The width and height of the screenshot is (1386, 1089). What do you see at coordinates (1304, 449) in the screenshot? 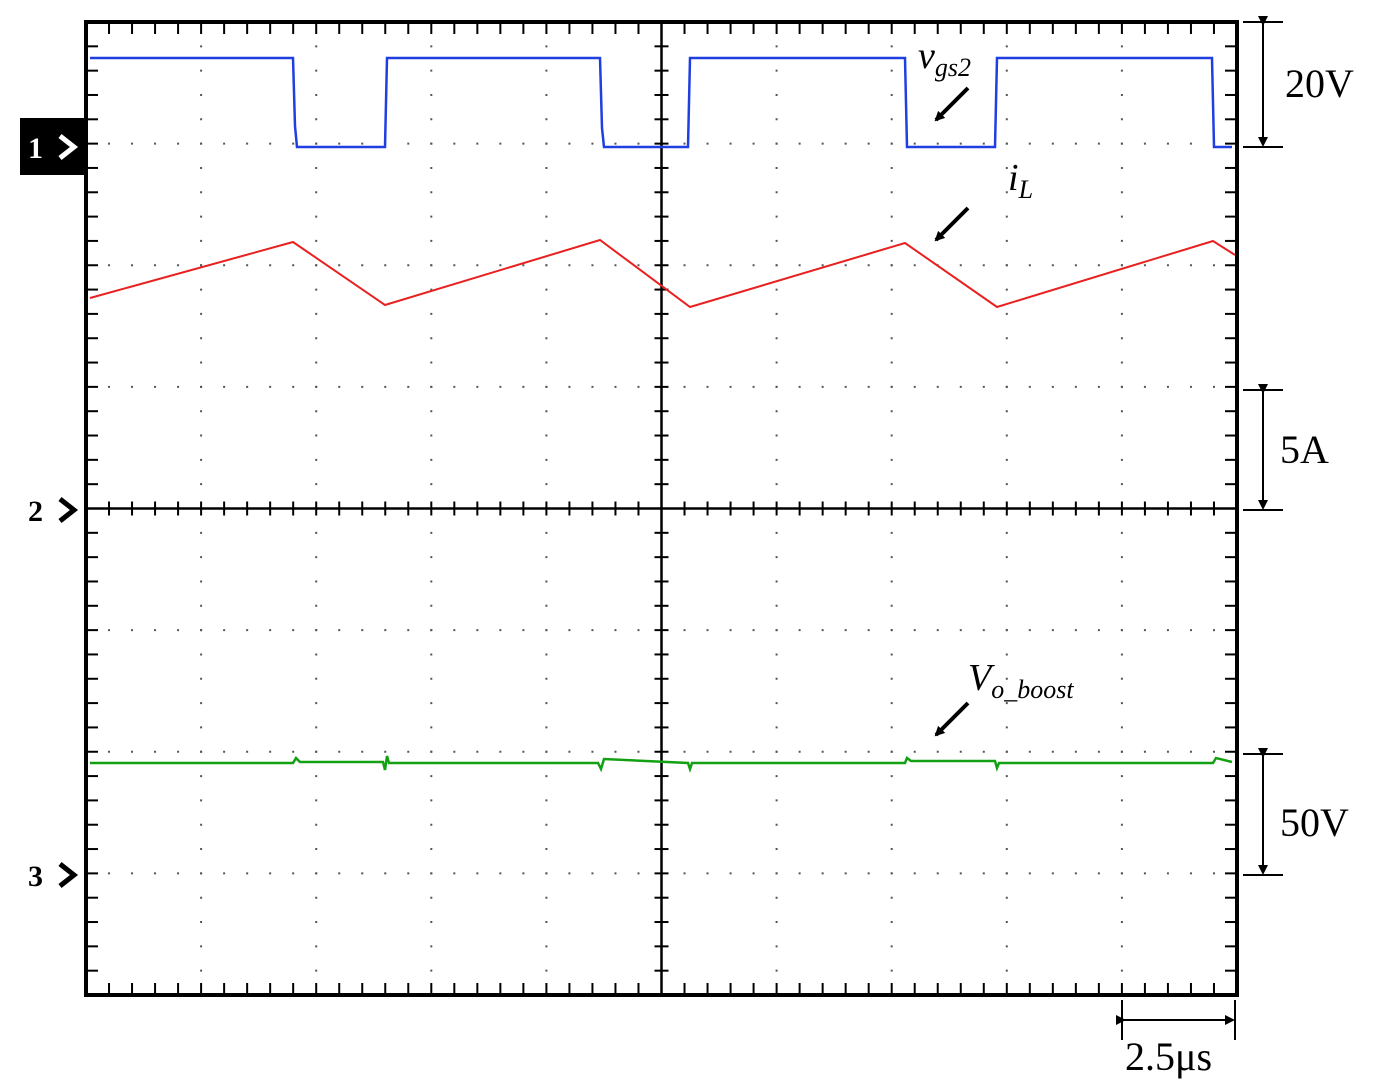
I see `ch2-scale: 5A` at bounding box center [1304, 449].